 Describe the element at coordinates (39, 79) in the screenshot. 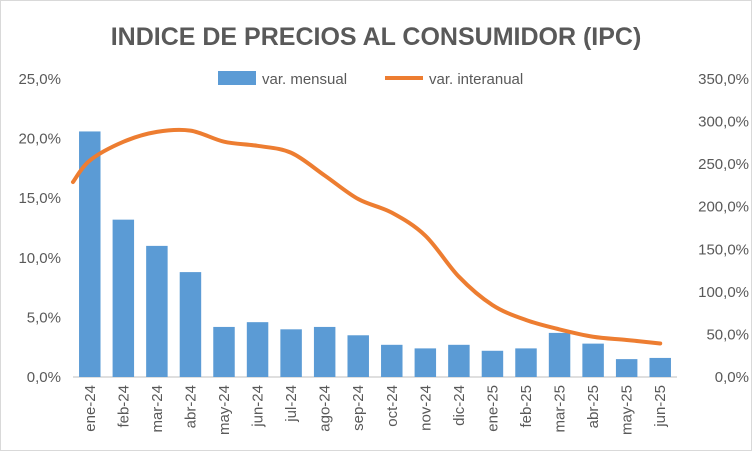

I see `left-tick-label: 25,0%` at that location.